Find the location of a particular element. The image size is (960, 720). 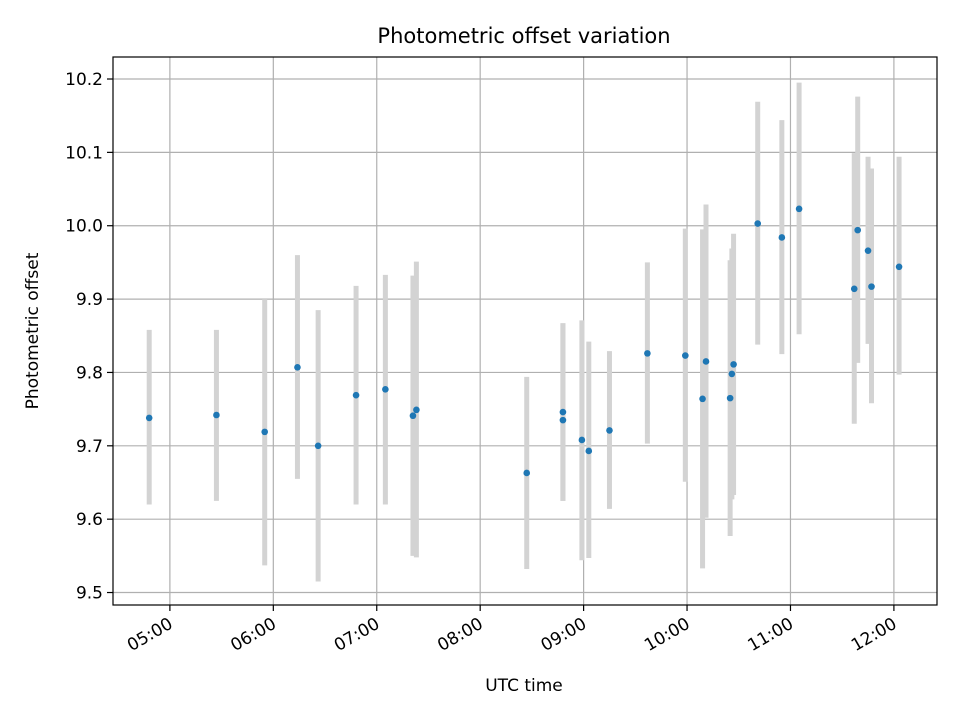

chart-title: Photometric offset variation is located at coordinates (523, 36).